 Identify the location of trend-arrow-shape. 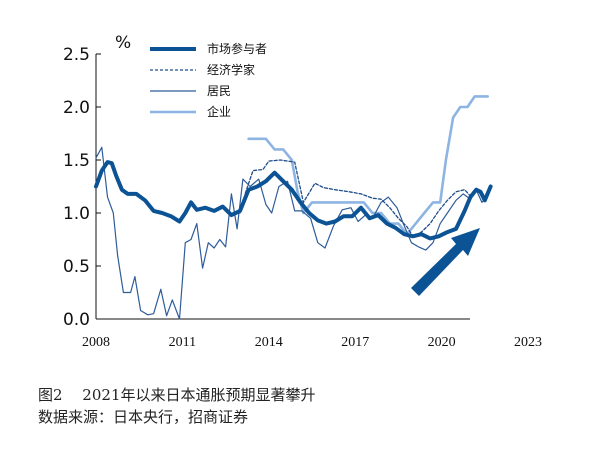
(445, 262).